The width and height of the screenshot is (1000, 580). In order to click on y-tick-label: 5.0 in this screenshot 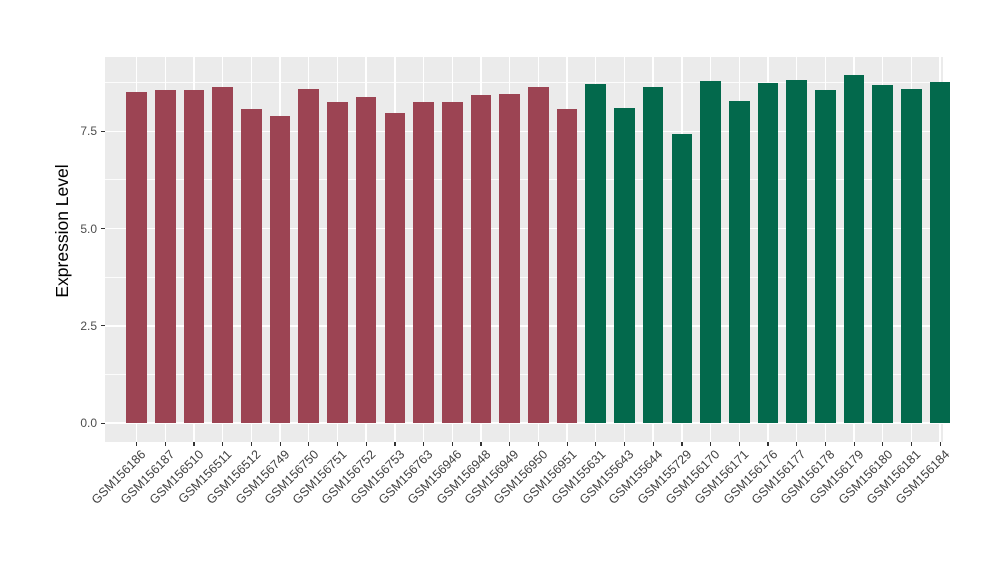, I will do `click(88, 228)`.